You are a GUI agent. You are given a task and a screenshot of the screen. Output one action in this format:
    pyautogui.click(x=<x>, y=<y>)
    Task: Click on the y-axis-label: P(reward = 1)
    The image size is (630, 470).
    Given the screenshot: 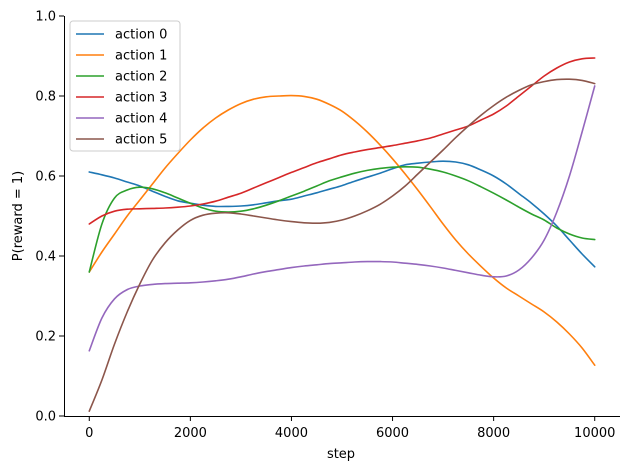 What is the action you would take?
    pyautogui.click(x=18, y=216)
    